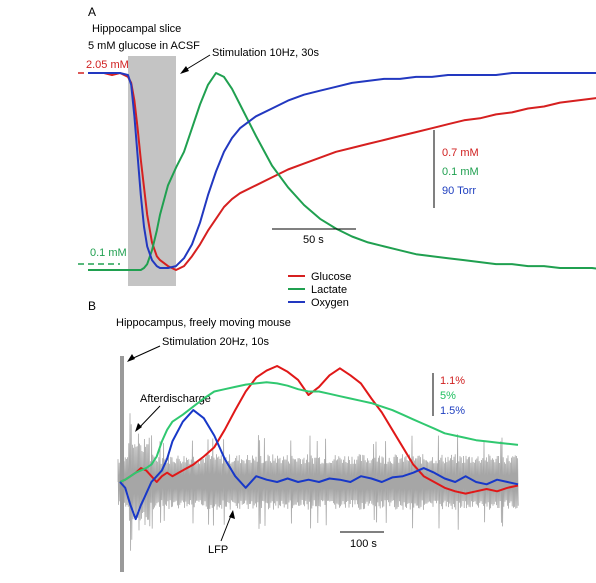 The image size is (596, 583). I want to click on trace-b-lactate-line, so click(319, 432).